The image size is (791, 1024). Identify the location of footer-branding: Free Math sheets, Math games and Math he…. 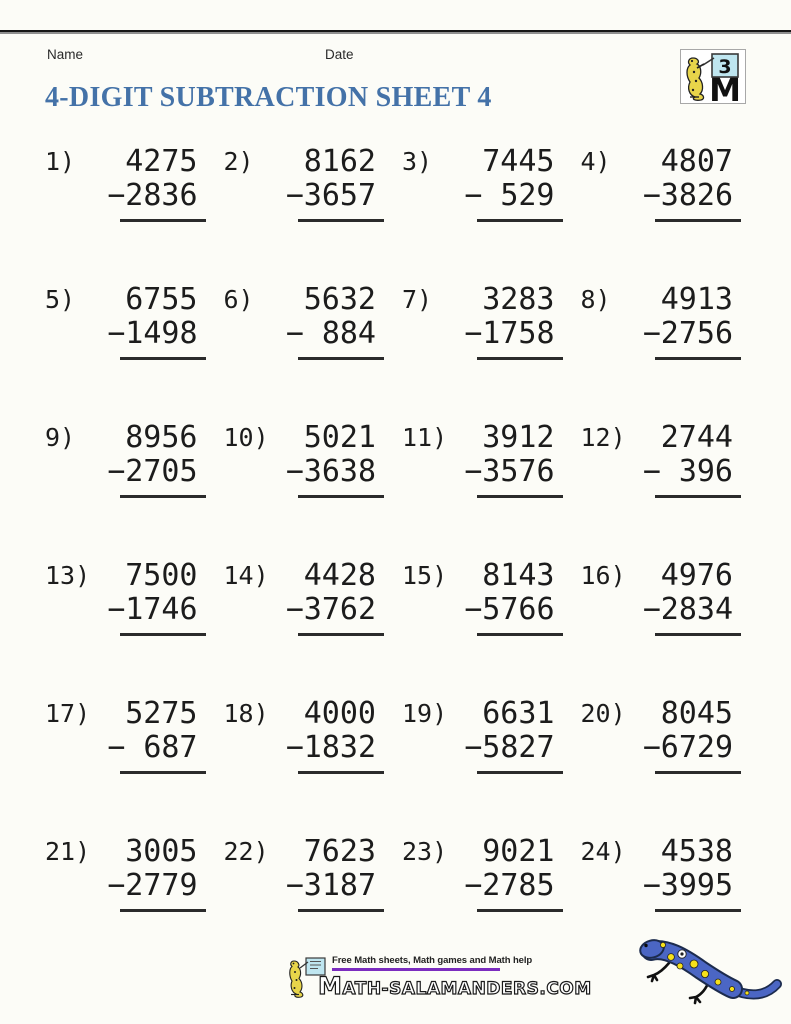
(439, 980).